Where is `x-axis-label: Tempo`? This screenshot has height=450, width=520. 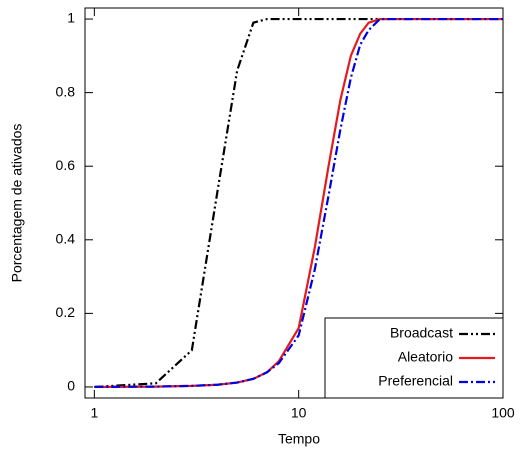 x-axis-label: Tempo is located at coordinates (299, 439).